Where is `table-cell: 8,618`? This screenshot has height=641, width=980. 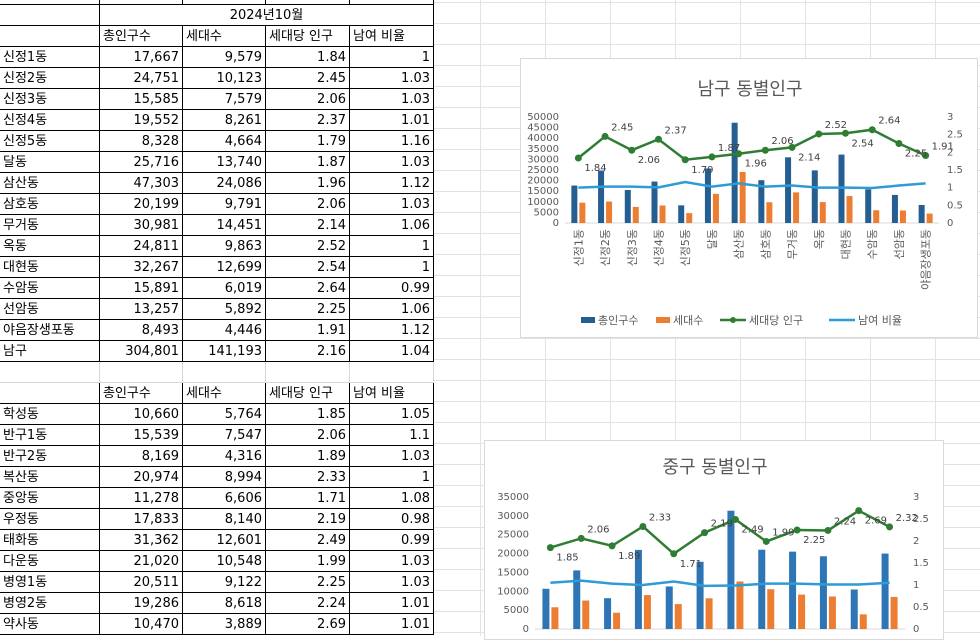
table-cell: 8,618 is located at coordinates (224, 603).